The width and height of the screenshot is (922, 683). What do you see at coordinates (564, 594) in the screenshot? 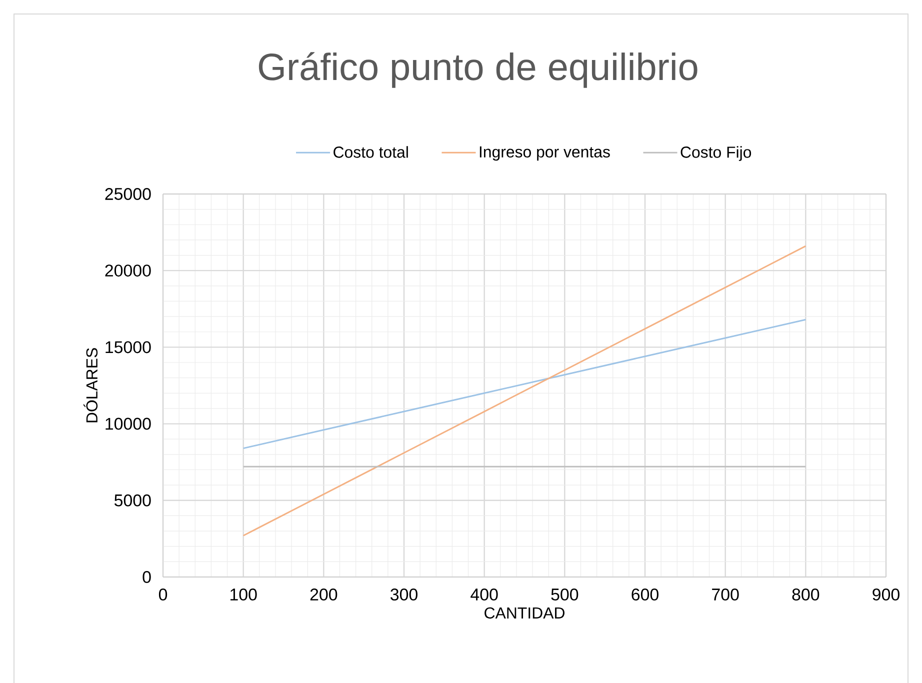
I see `x-tick-label: 500` at bounding box center [564, 594].